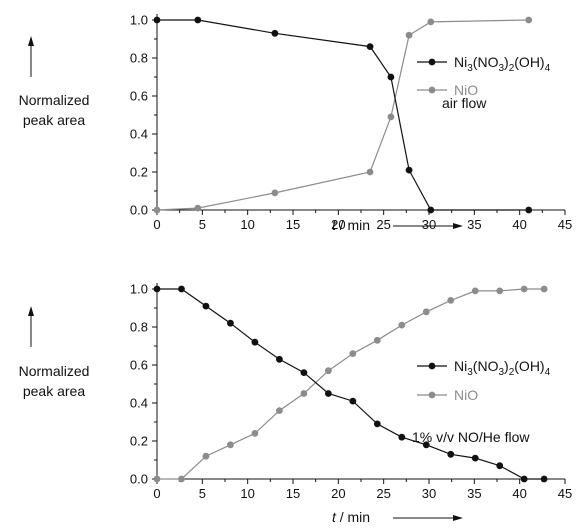 This screenshot has height=529, width=580. Describe the element at coordinates (471, 437) in the screenshot. I see `flow-condition-annotation: 1% v/v NO/He flow` at that location.